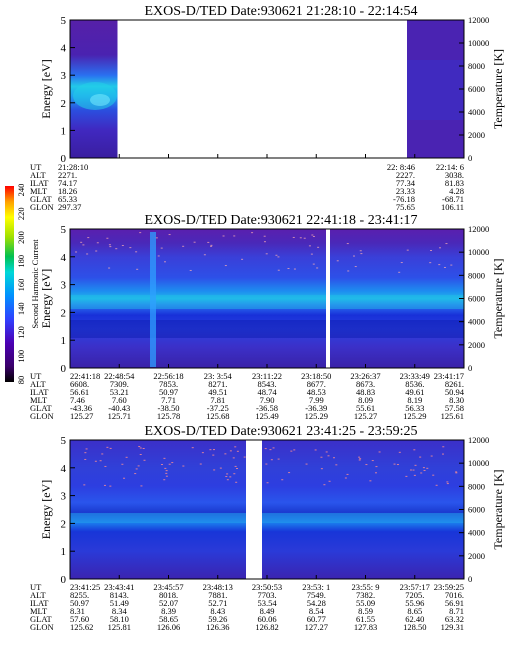 The width and height of the screenshot is (505, 649). Describe the element at coordinates (85, 376) in the screenshot. I see `annotation-cell: 22:41:18` at that location.